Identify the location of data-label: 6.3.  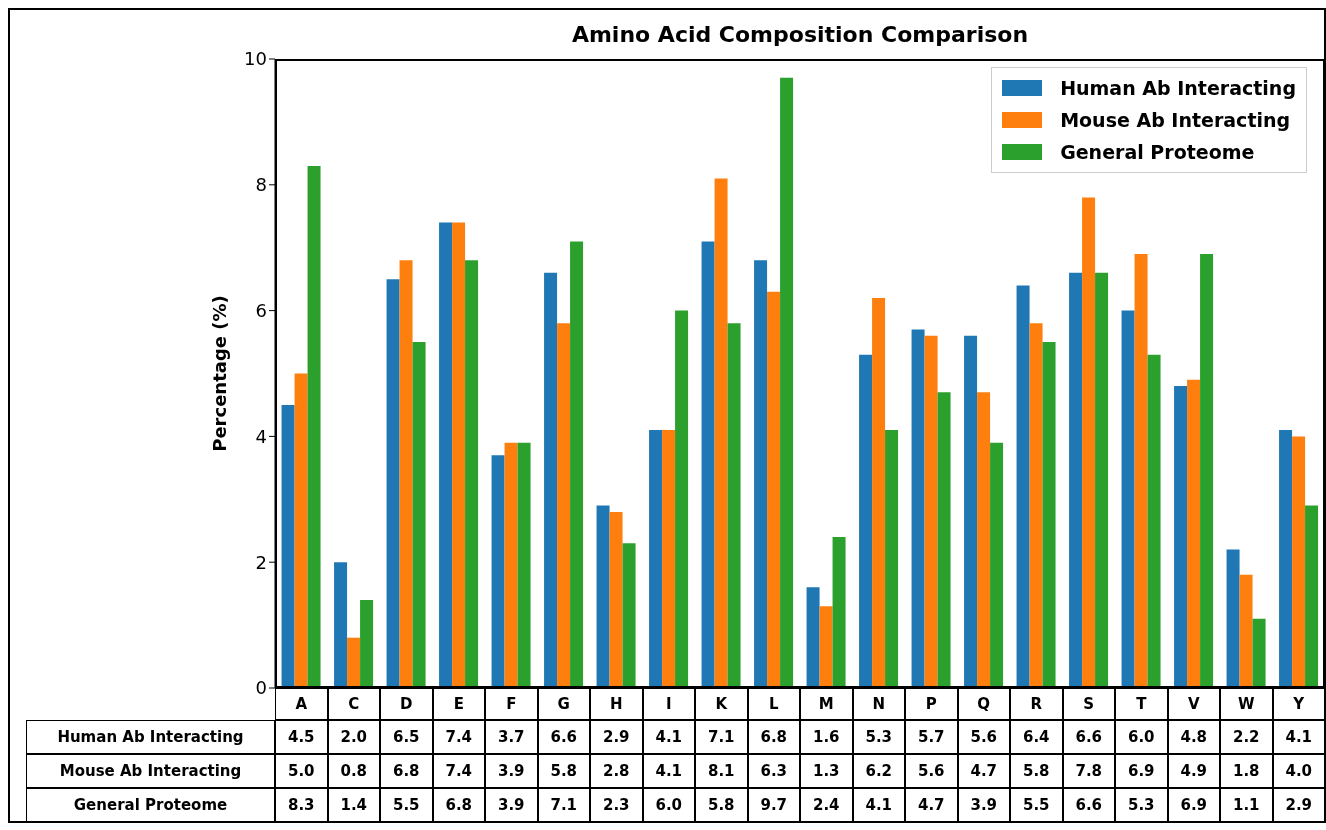
(773, 771).